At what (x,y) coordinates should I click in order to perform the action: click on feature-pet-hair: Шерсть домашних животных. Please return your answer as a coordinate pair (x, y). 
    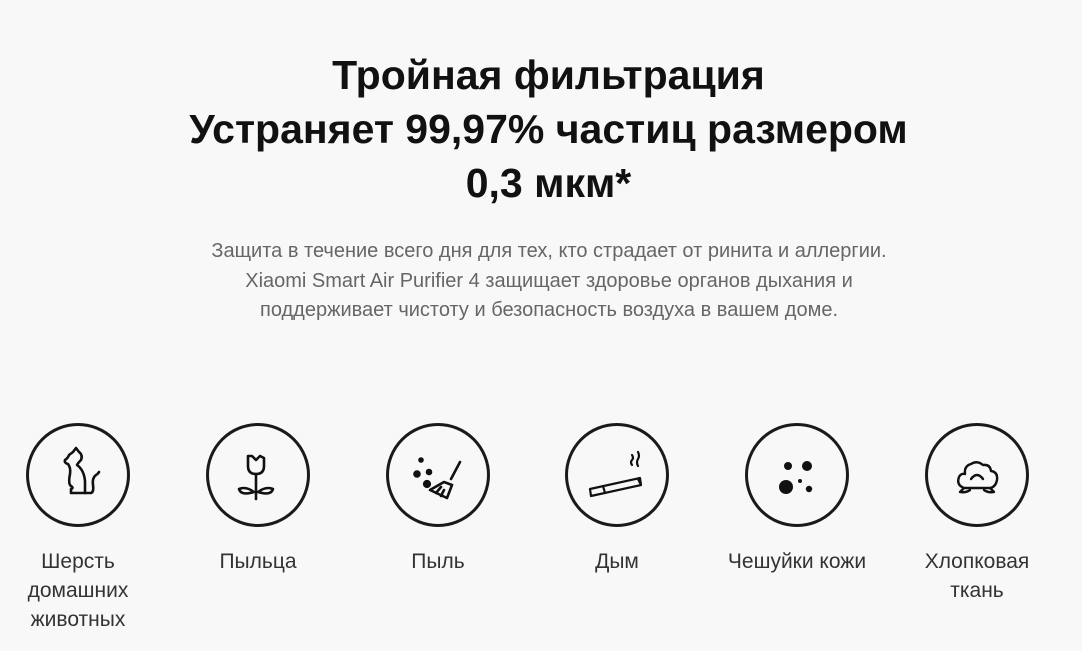
    Looking at the image, I should click on (84, 528).